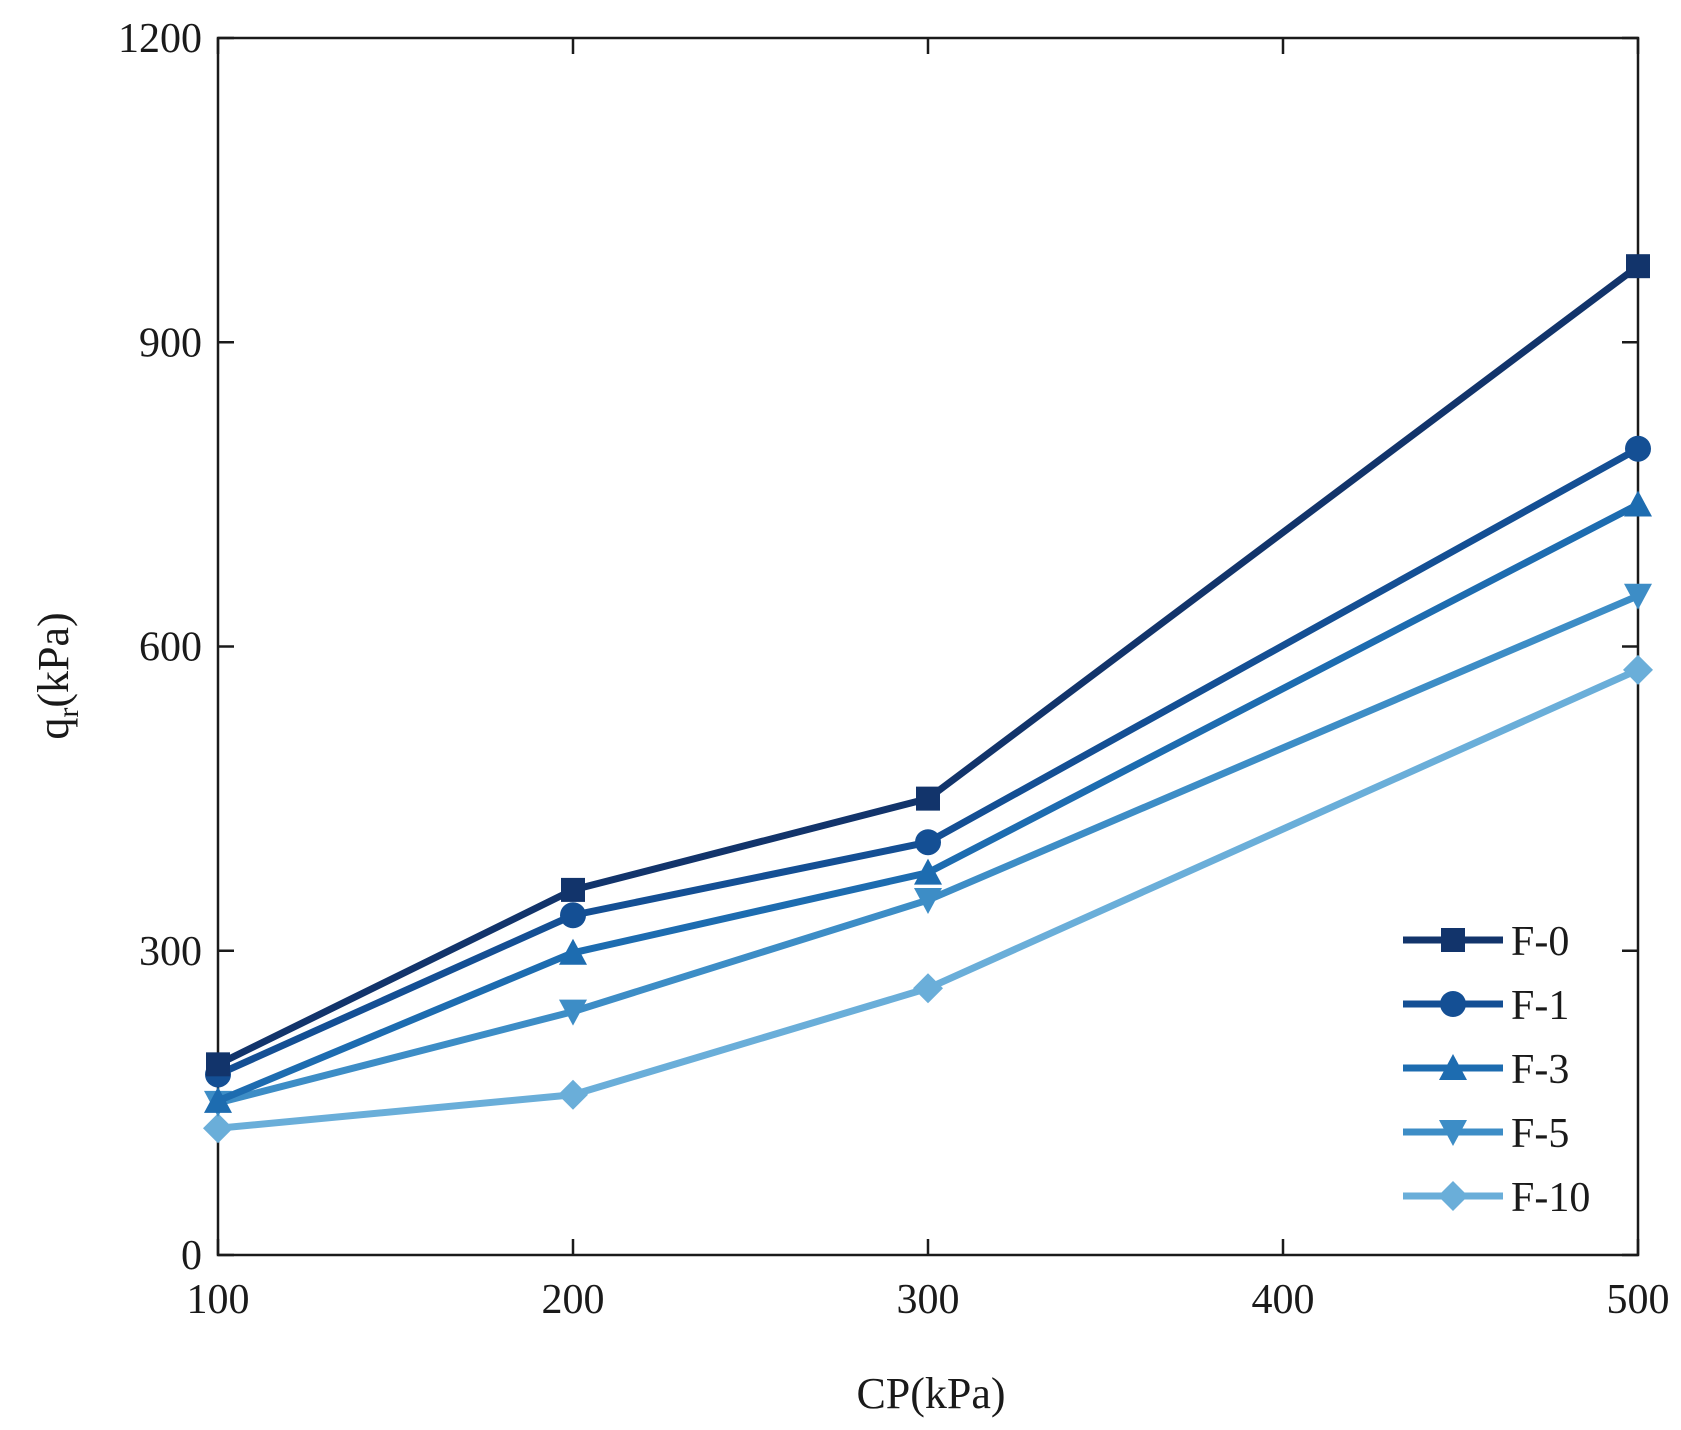 The height and width of the screenshot is (1430, 1681). Describe the element at coordinates (1486, 1134) in the screenshot. I see `legend-item: F-5` at that location.